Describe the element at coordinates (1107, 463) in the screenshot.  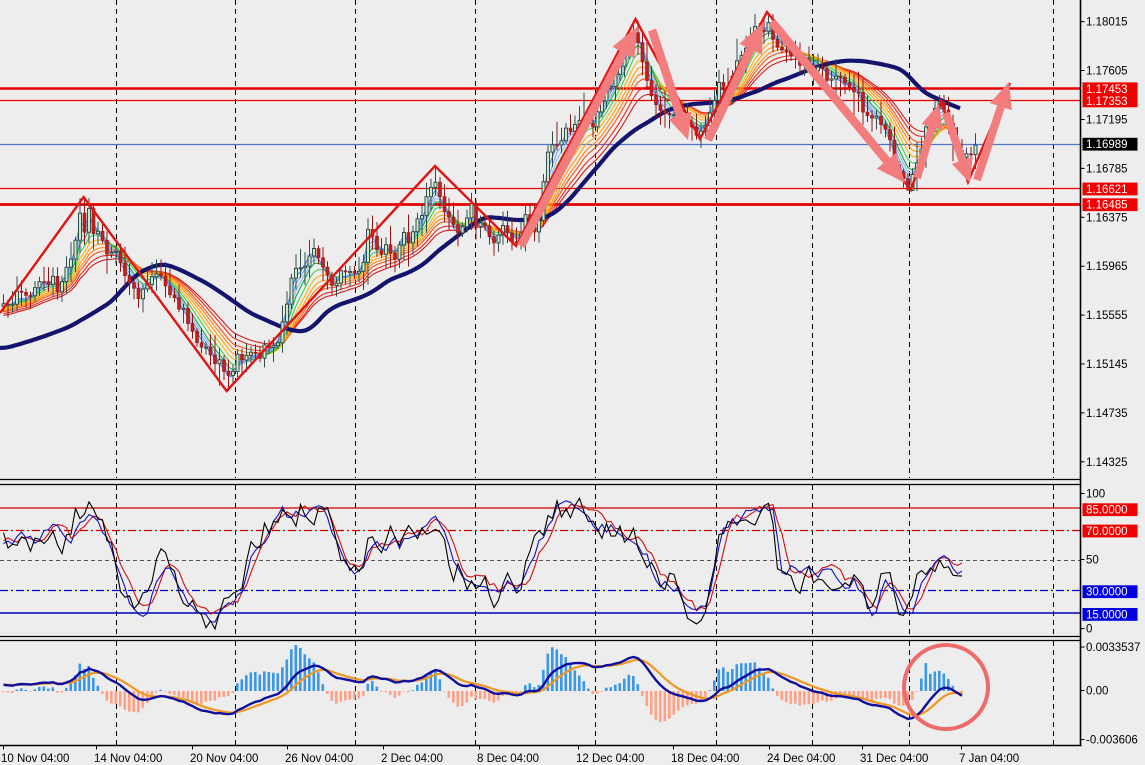
I see `svg-text: 1.14325` at that location.